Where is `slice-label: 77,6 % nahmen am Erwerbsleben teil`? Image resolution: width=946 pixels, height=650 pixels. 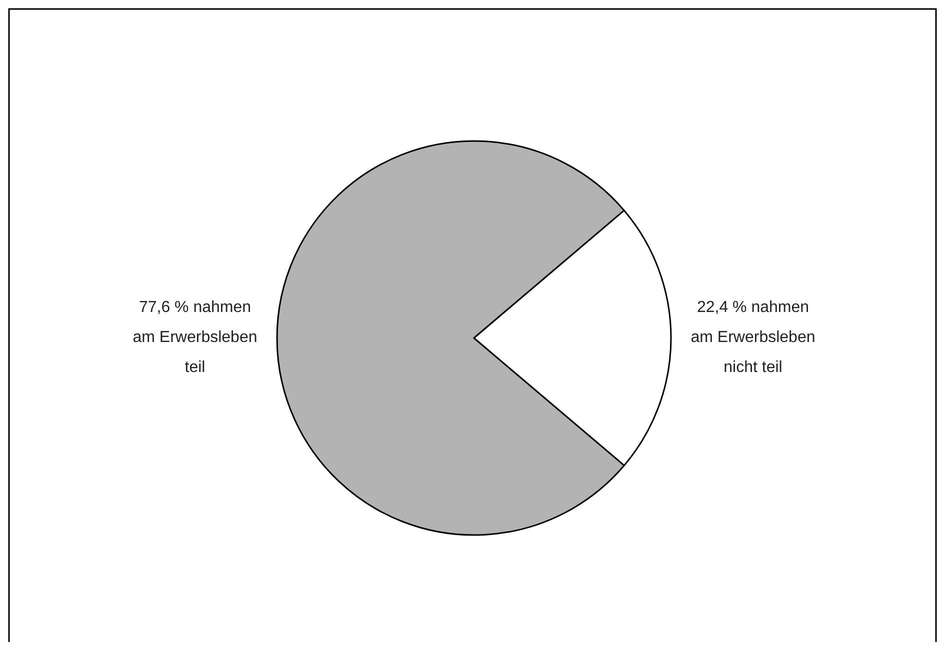 slice-label: 77,6 % nahmen am Erwerbsleben teil is located at coordinates (195, 337).